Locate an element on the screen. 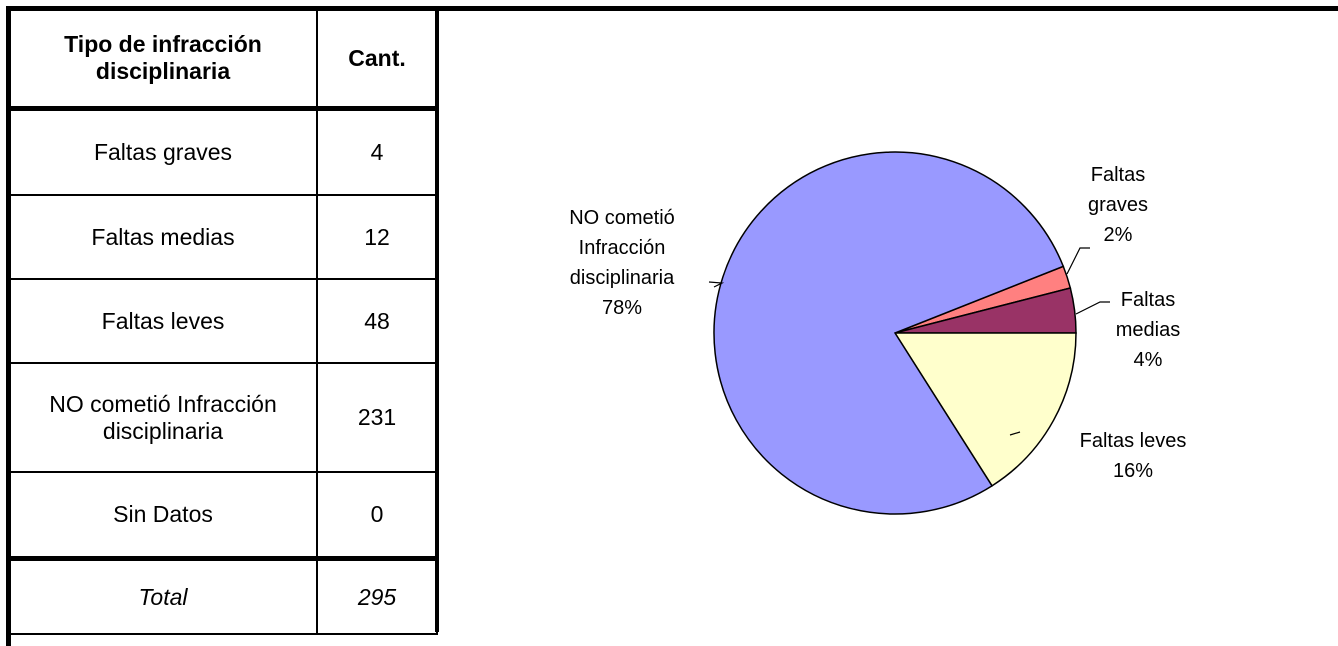  count-cell: 12 is located at coordinates (377, 237).